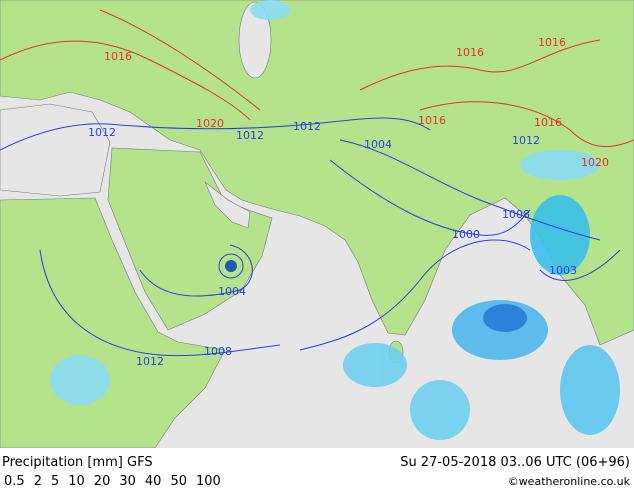 This screenshot has width=634, height=490. I want to click on footer-credit: ©weatheronline.co.uk, so click(569, 481).